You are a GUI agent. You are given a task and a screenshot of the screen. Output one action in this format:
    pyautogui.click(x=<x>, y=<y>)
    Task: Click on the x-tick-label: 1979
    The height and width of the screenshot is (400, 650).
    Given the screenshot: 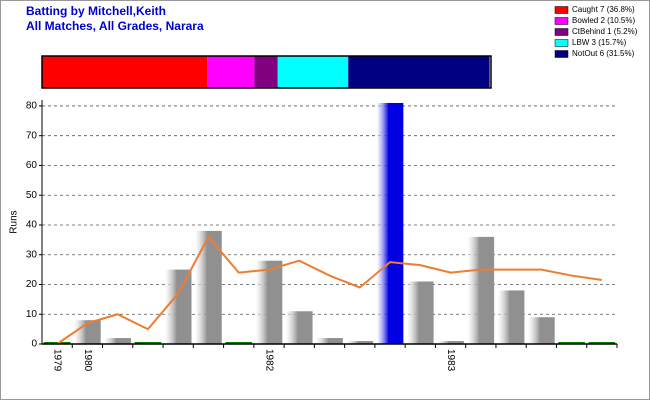 What is the action you would take?
    pyautogui.click(x=56, y=360)
    